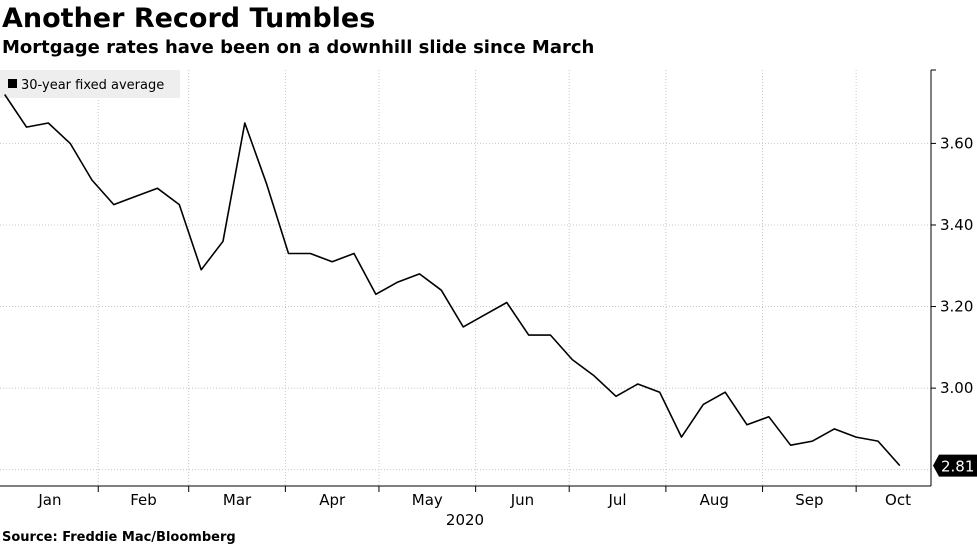 The height and width of the screenshot is (549, 977). Describe the element at coordinates (809, 500) in the screenshot. I see `x-tick-label: Sep` at that location.